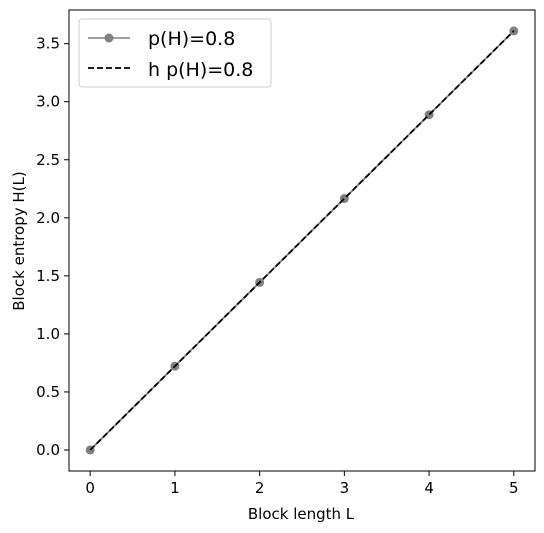  Describe the element at coordinates (175, 488) in the screenshot. I see `x-tick-label: 1` at that location.